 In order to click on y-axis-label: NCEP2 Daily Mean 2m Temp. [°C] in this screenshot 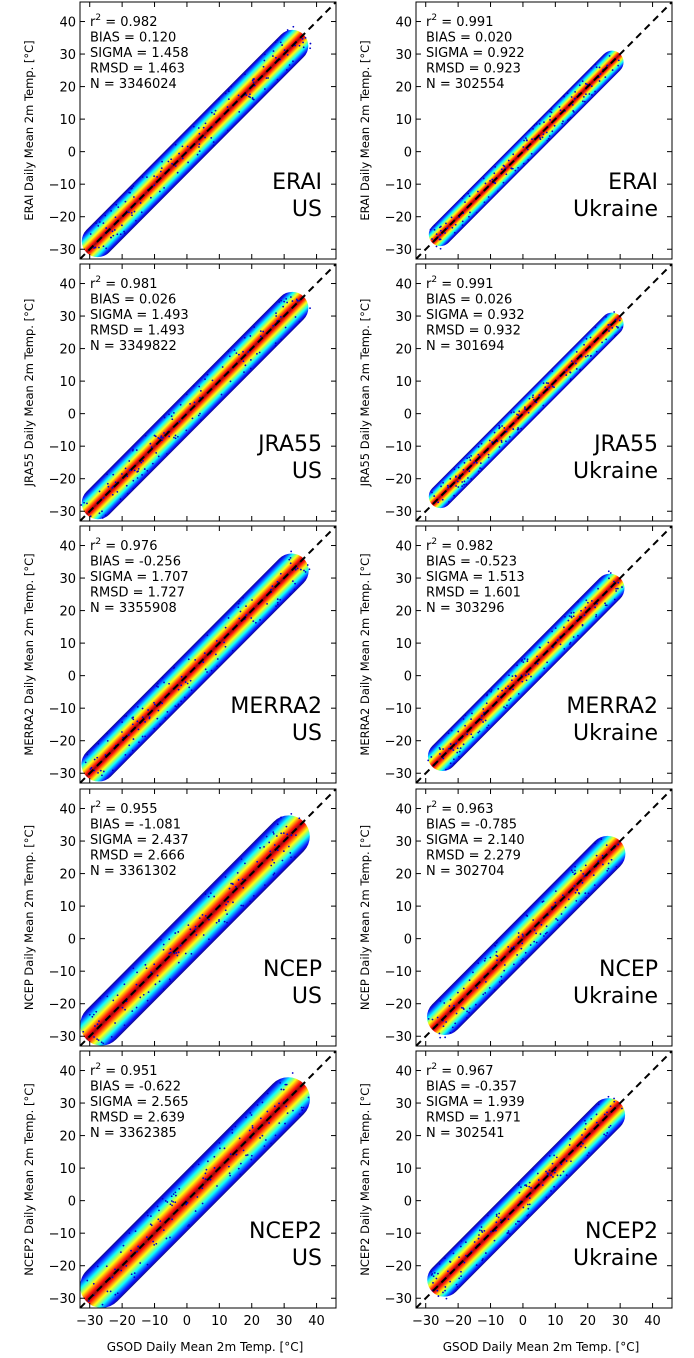, I will do `click(365, 1179)`.